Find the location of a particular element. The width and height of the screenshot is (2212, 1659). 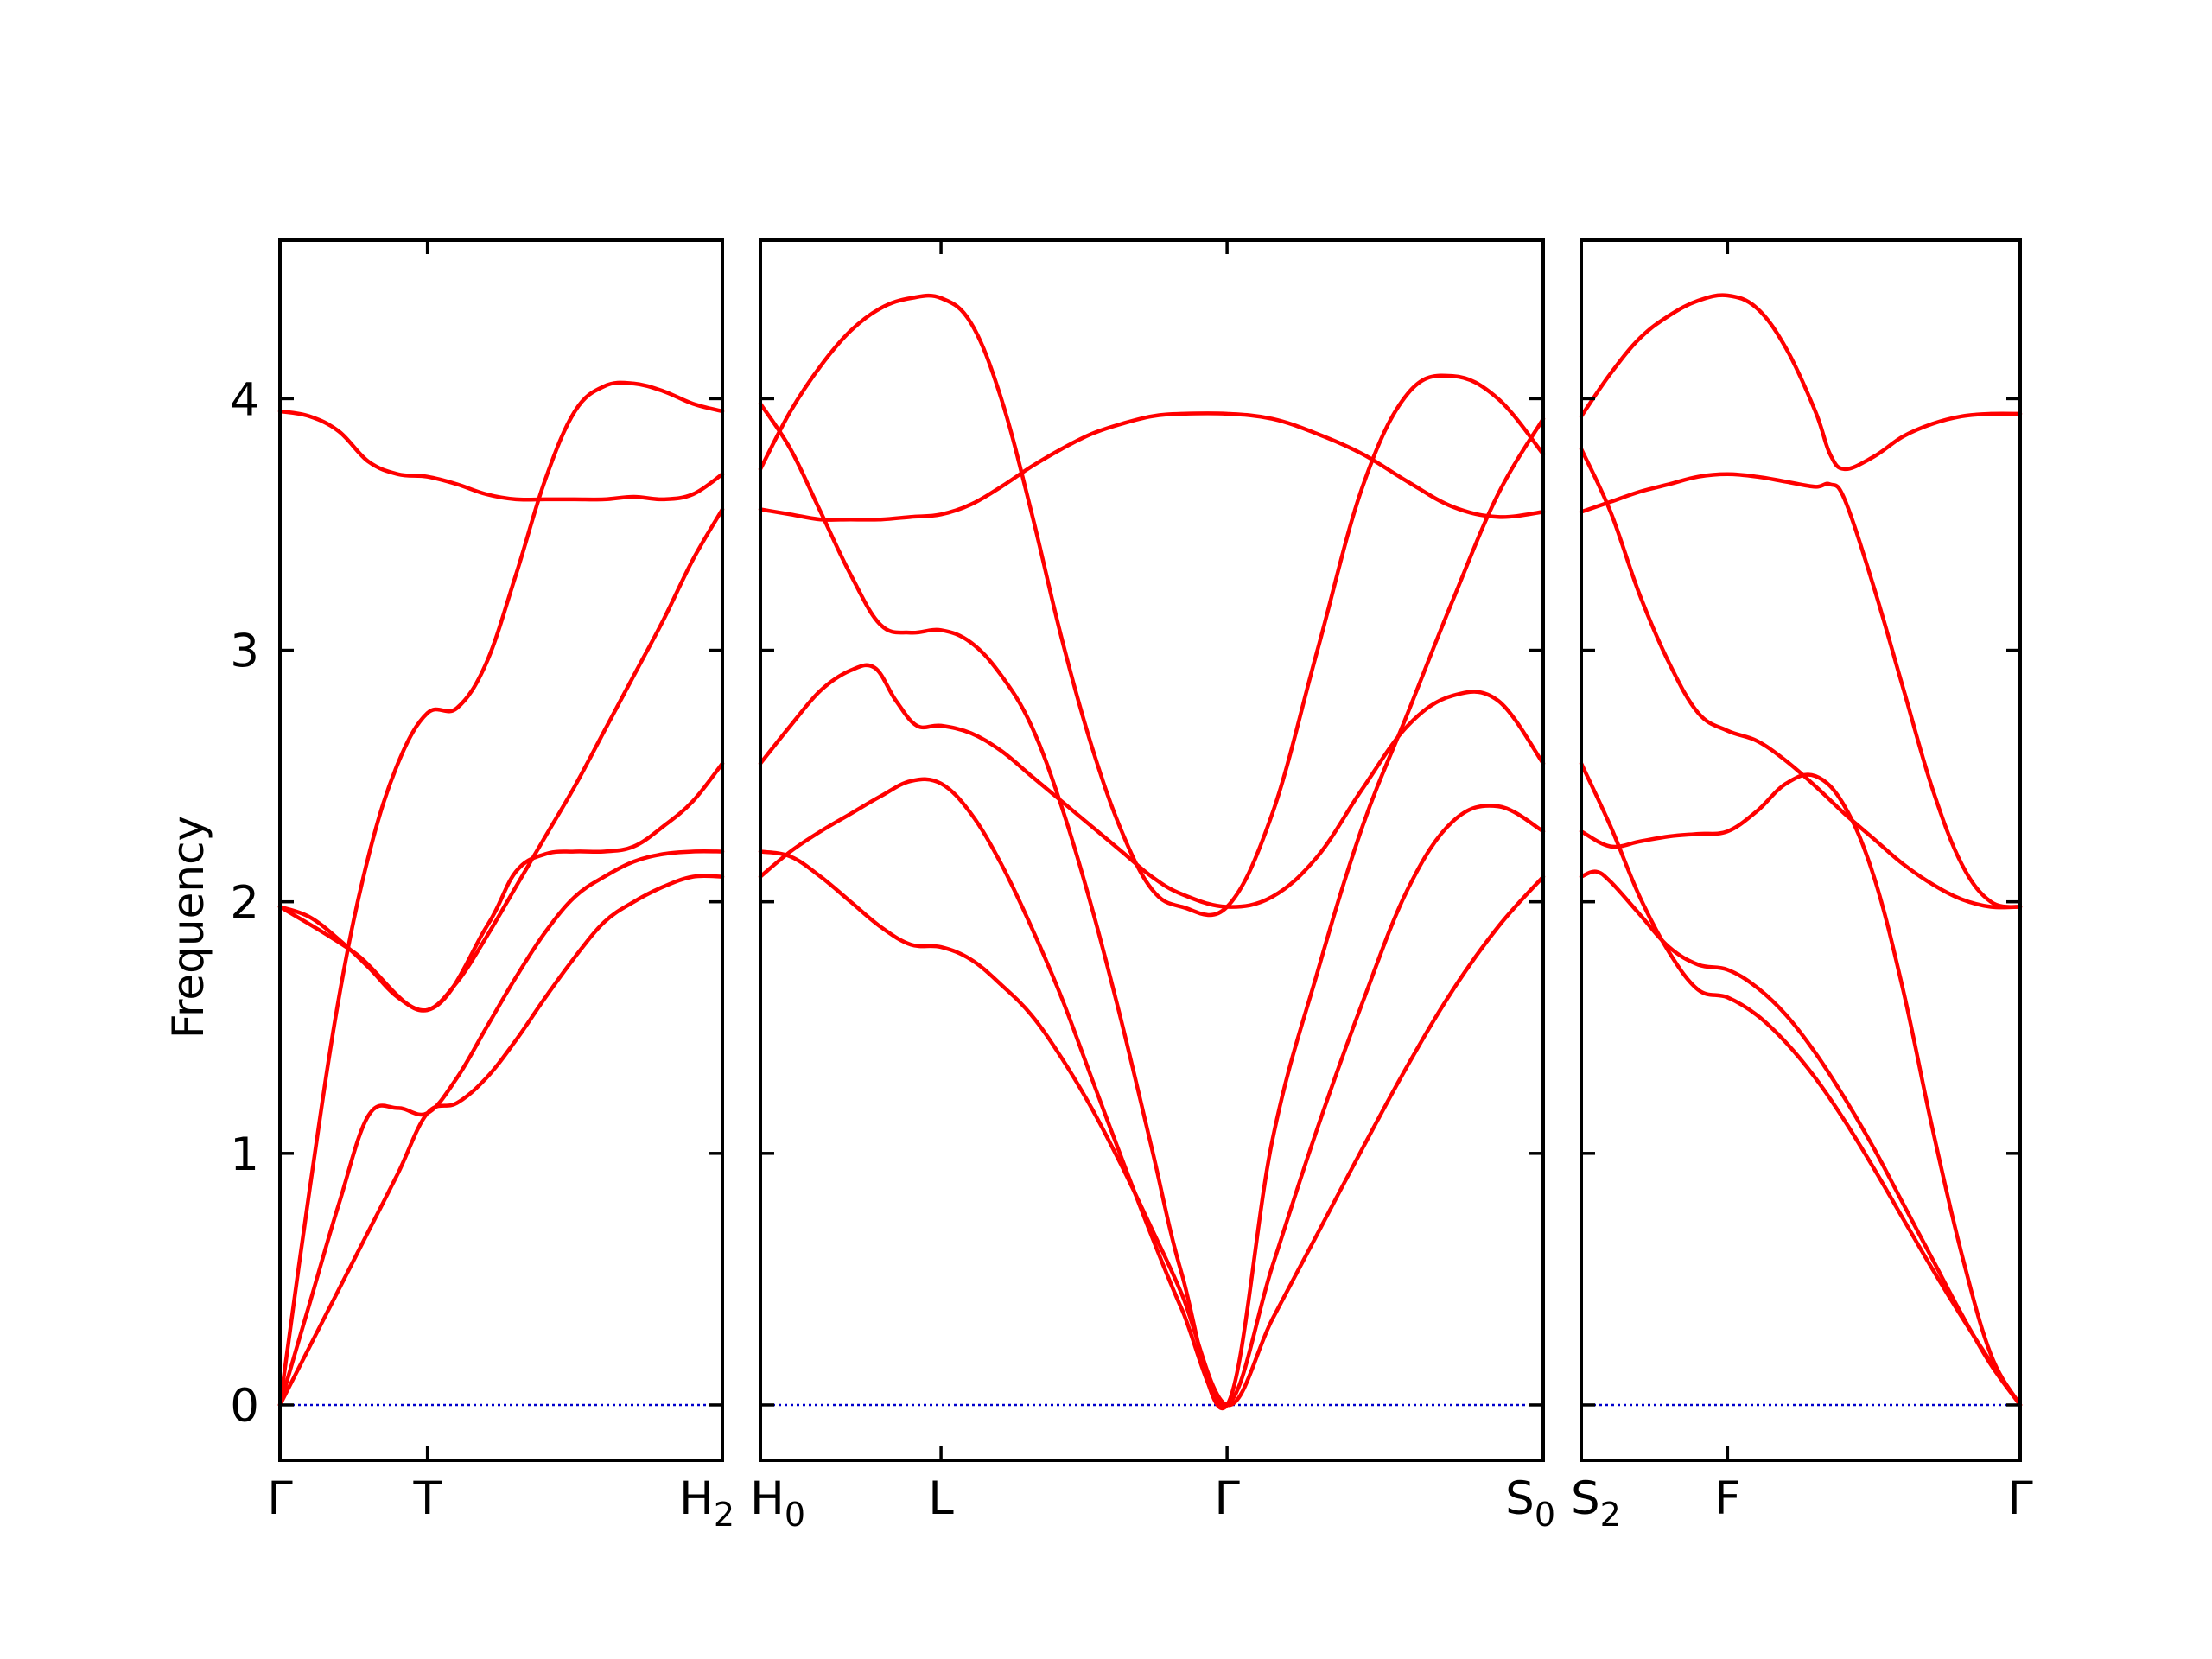

x-tick-label: L is located at coordinates (941, 1498).